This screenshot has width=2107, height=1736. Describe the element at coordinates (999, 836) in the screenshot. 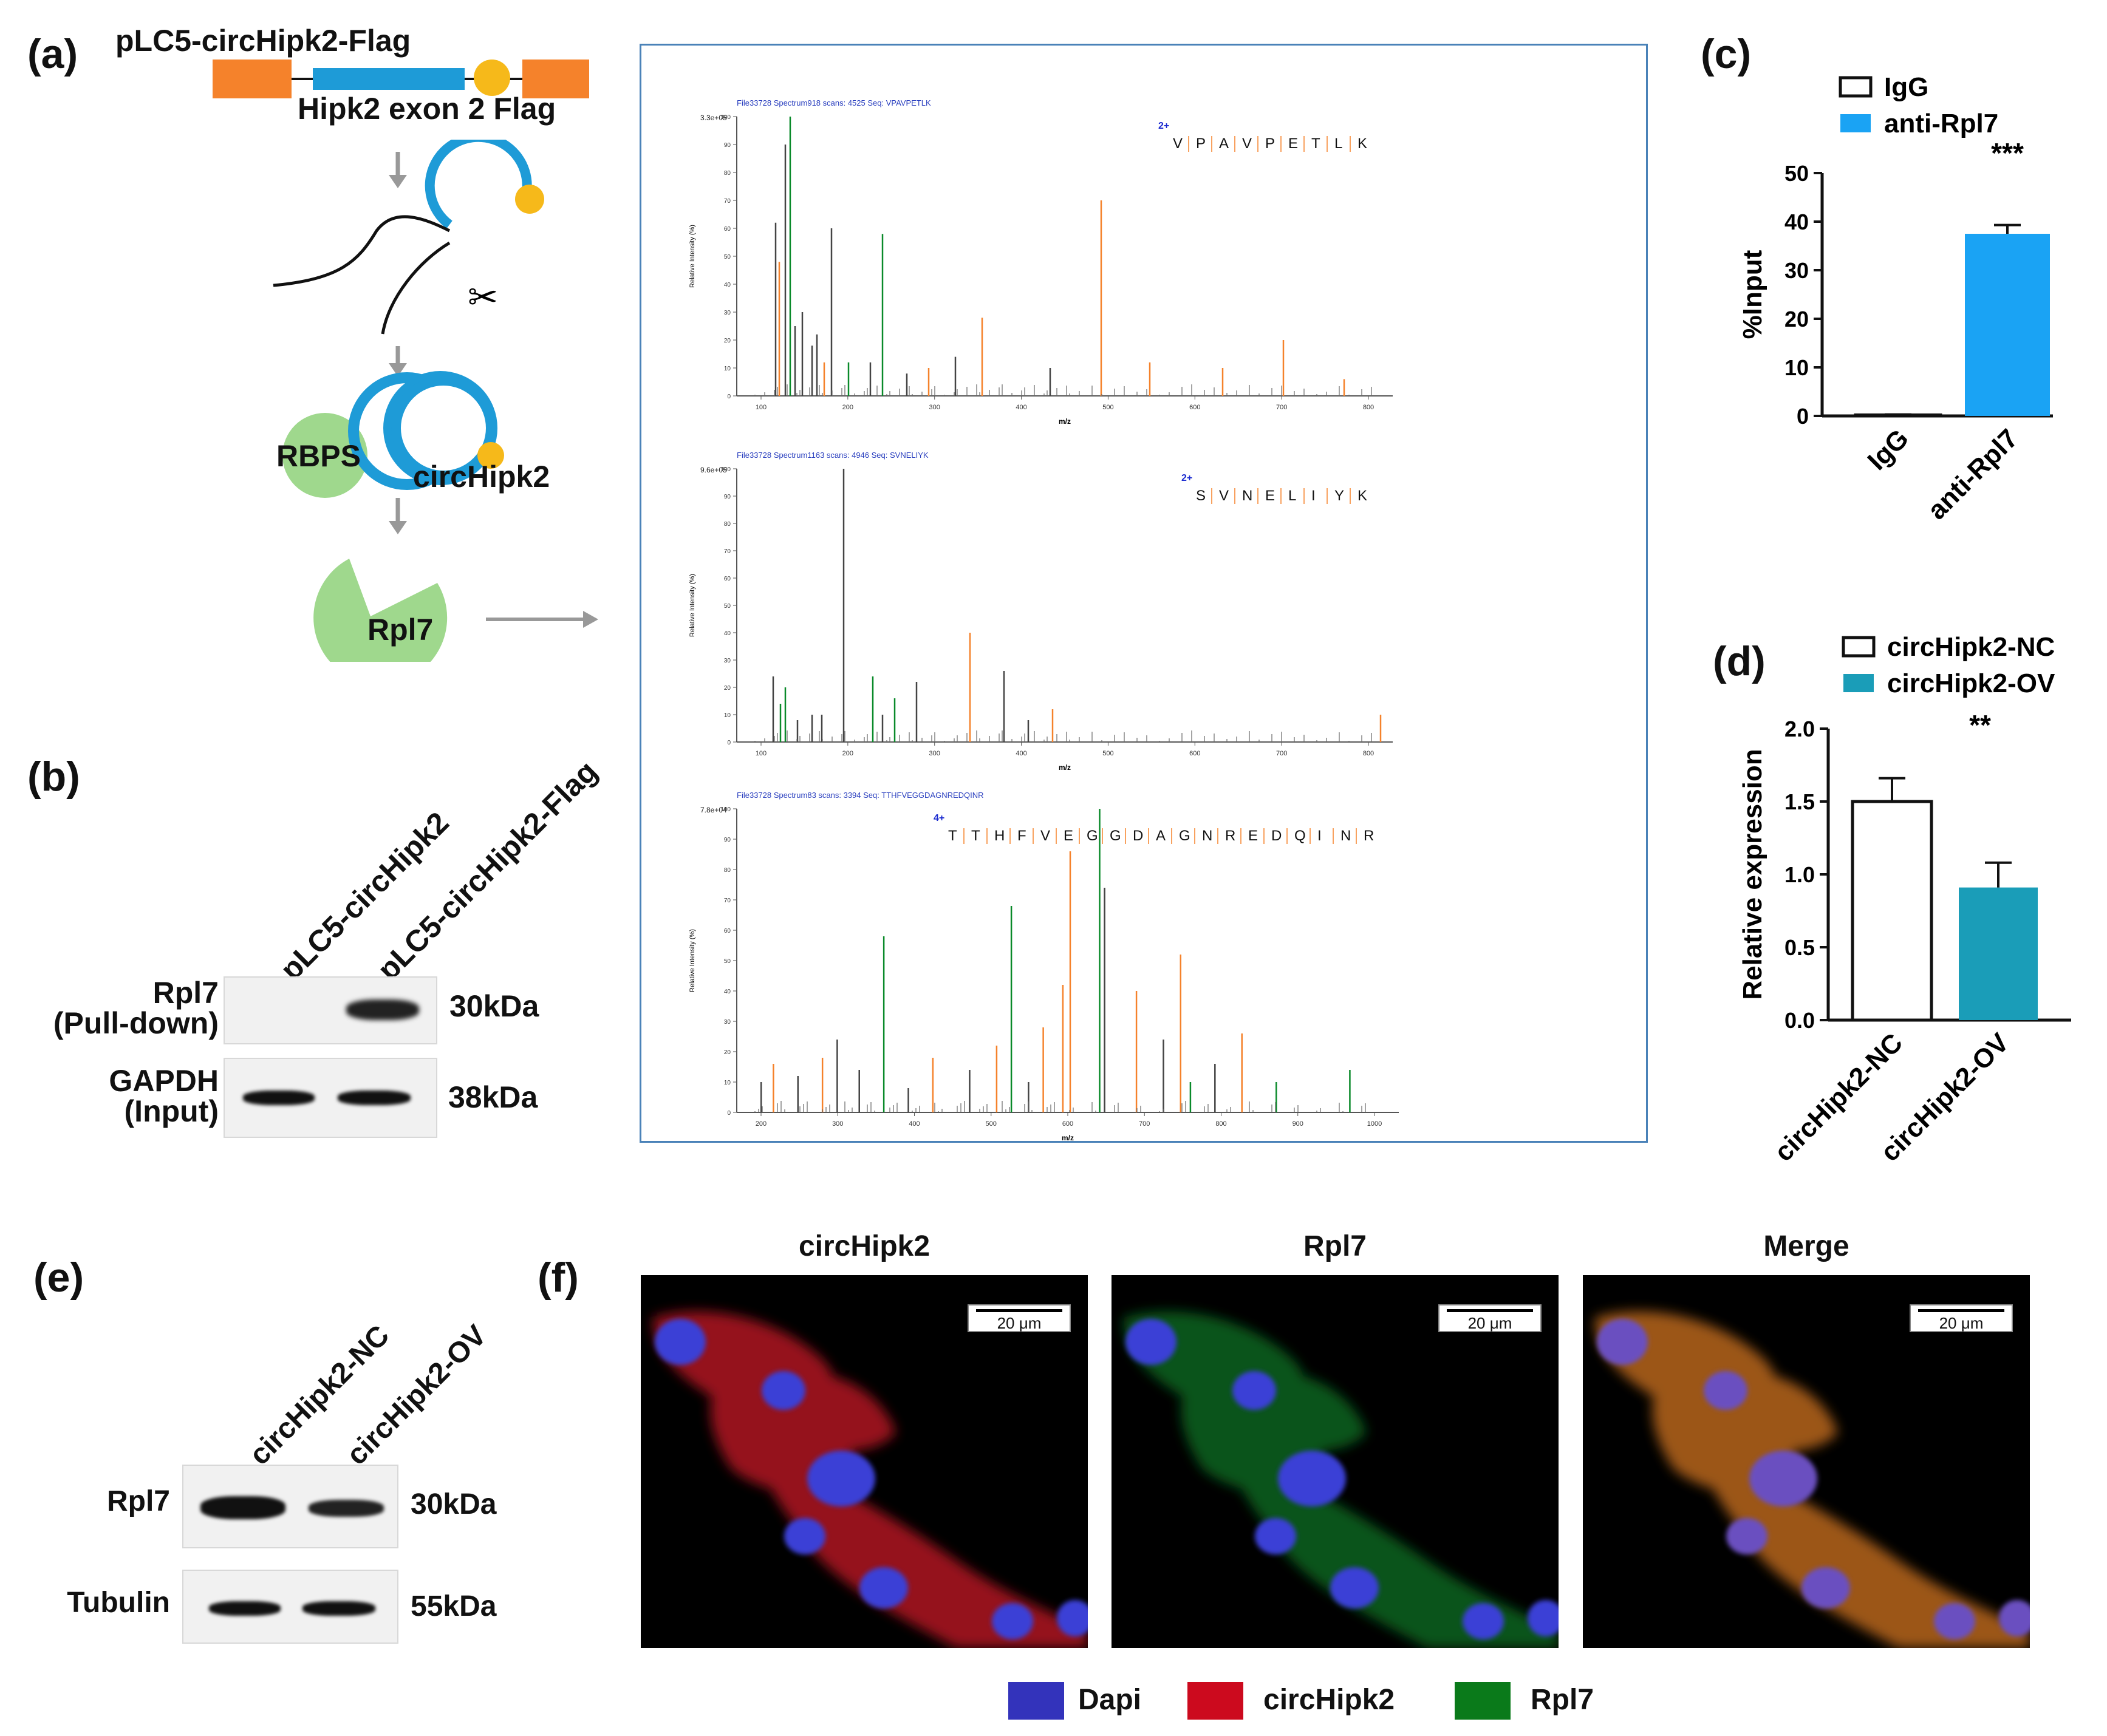

I see `residue: H` at that location.